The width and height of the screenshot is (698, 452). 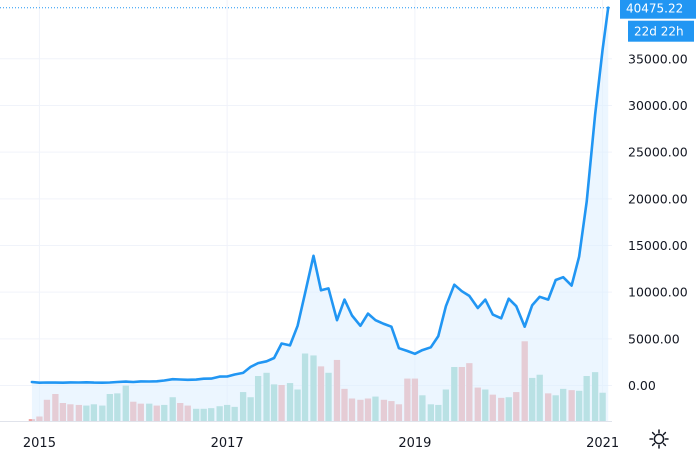 What do you see at coordinates (658, 105) in the screenshot?
I see `y-tick-label: 30000.00` at bounding box center [658, 105].